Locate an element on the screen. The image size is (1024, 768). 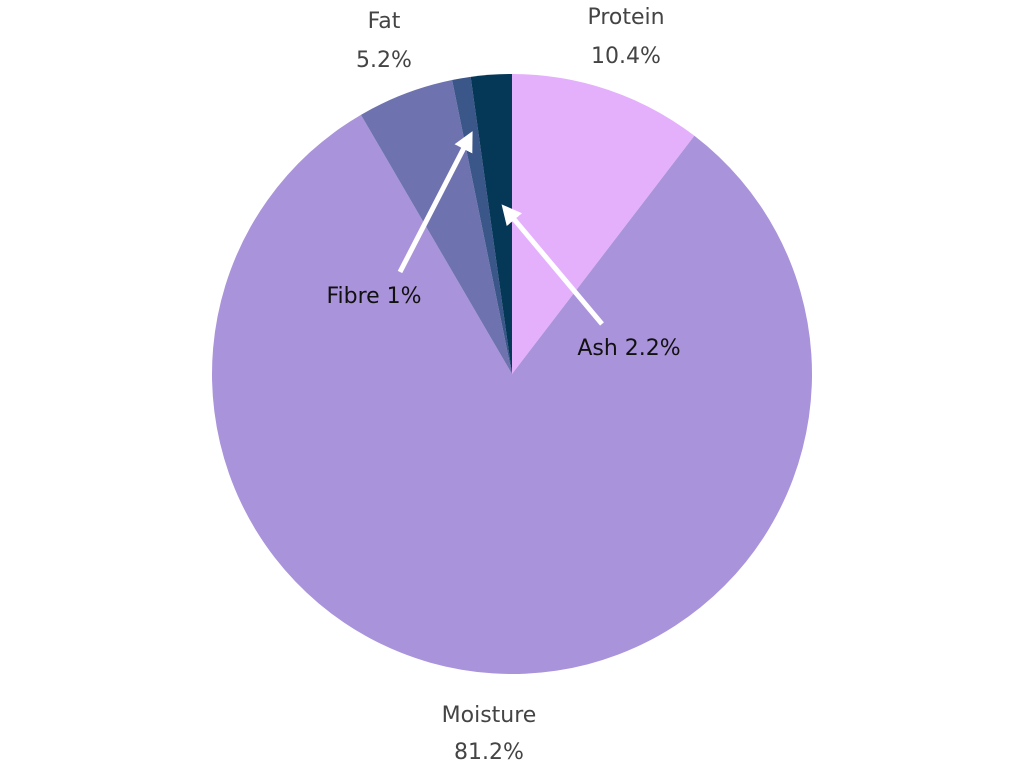
label-moisture-value: 81.2% is located at coordinates (489, 752).